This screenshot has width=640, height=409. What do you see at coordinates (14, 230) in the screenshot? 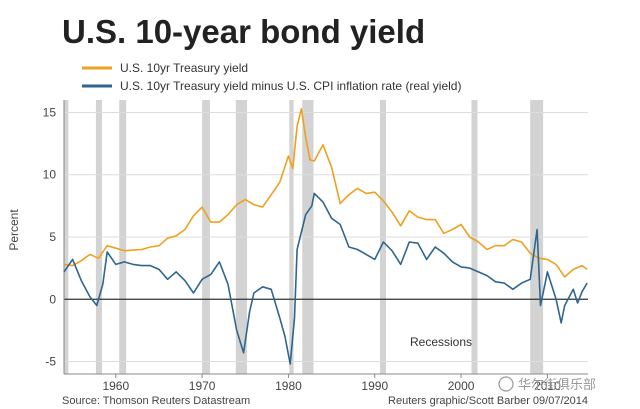
I see `y-axis-label: Percent` at bounding box center [14, 230].